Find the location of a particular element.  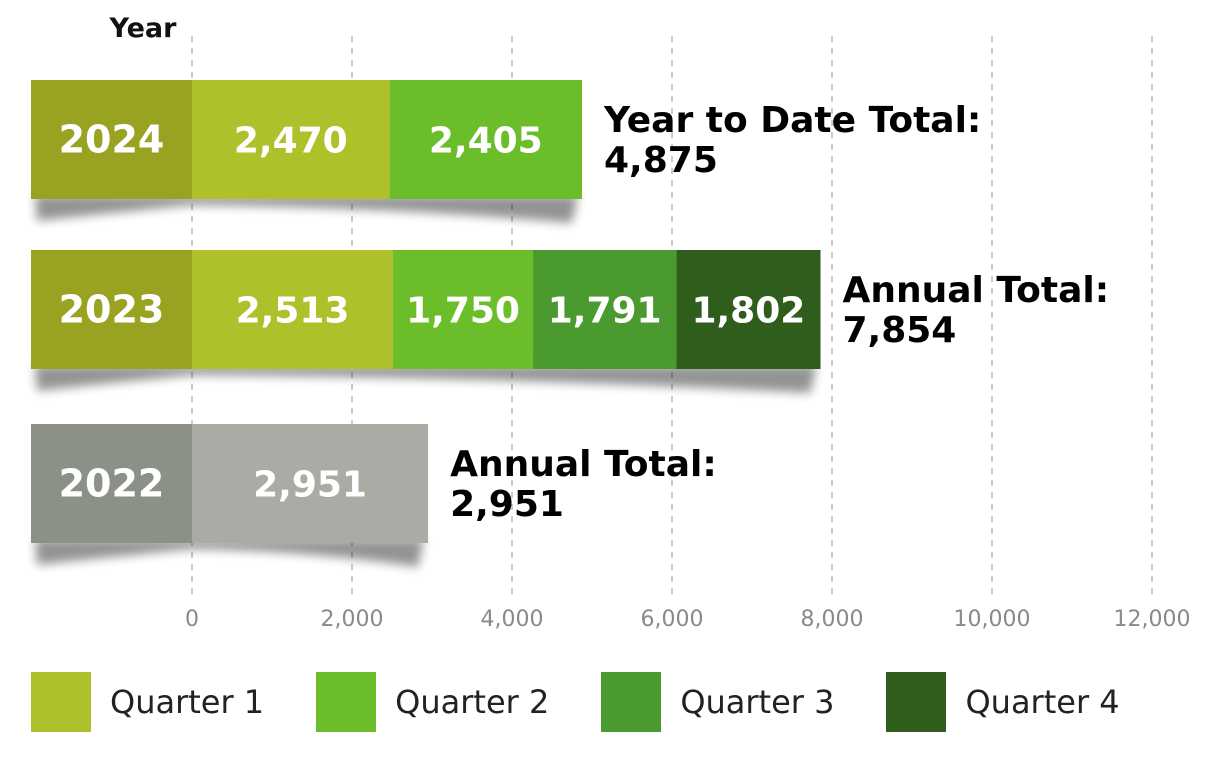

y-axis-title: Year is located at coordinates (143, 28).